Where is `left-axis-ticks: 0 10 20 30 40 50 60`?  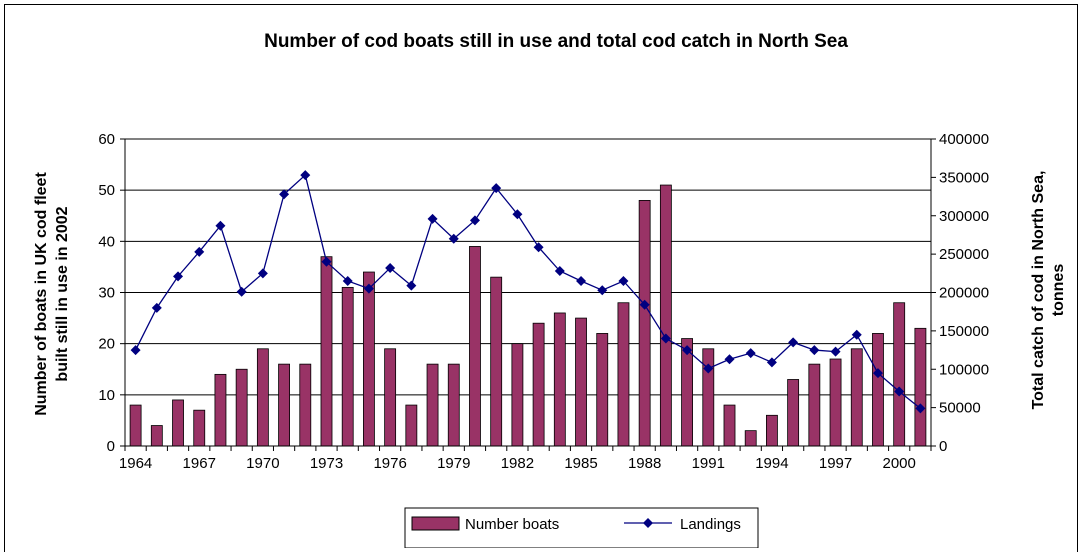
left-axis-ticks: 0 10 20 30 40 50 60 is located at coordinates (111, 293).